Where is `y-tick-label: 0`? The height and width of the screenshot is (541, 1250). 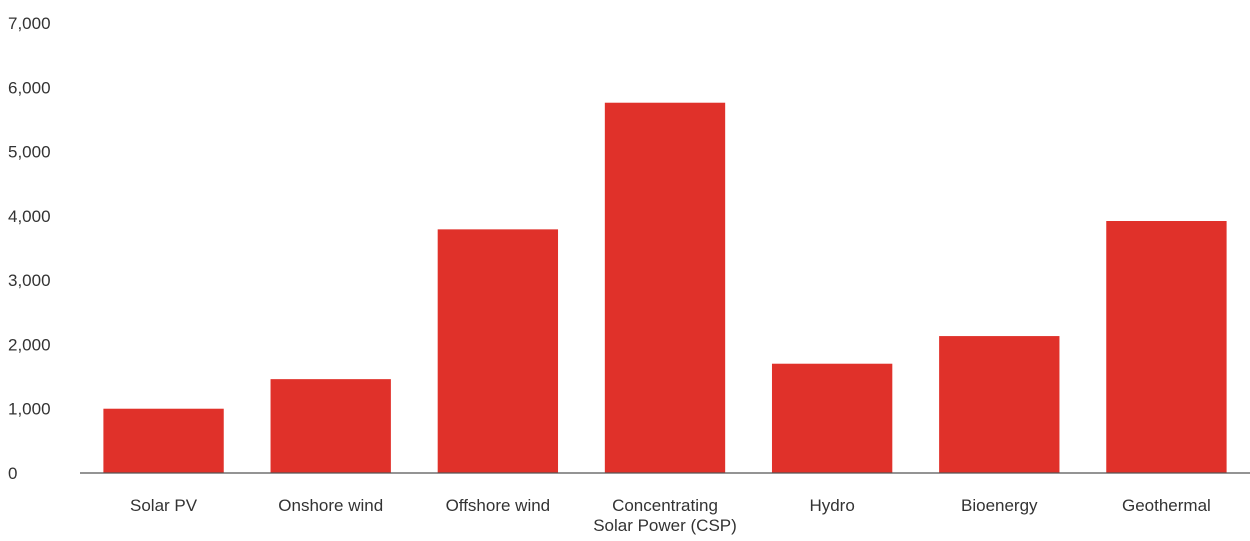 y-tick-label: 0 is located at coordinates (12, 473).